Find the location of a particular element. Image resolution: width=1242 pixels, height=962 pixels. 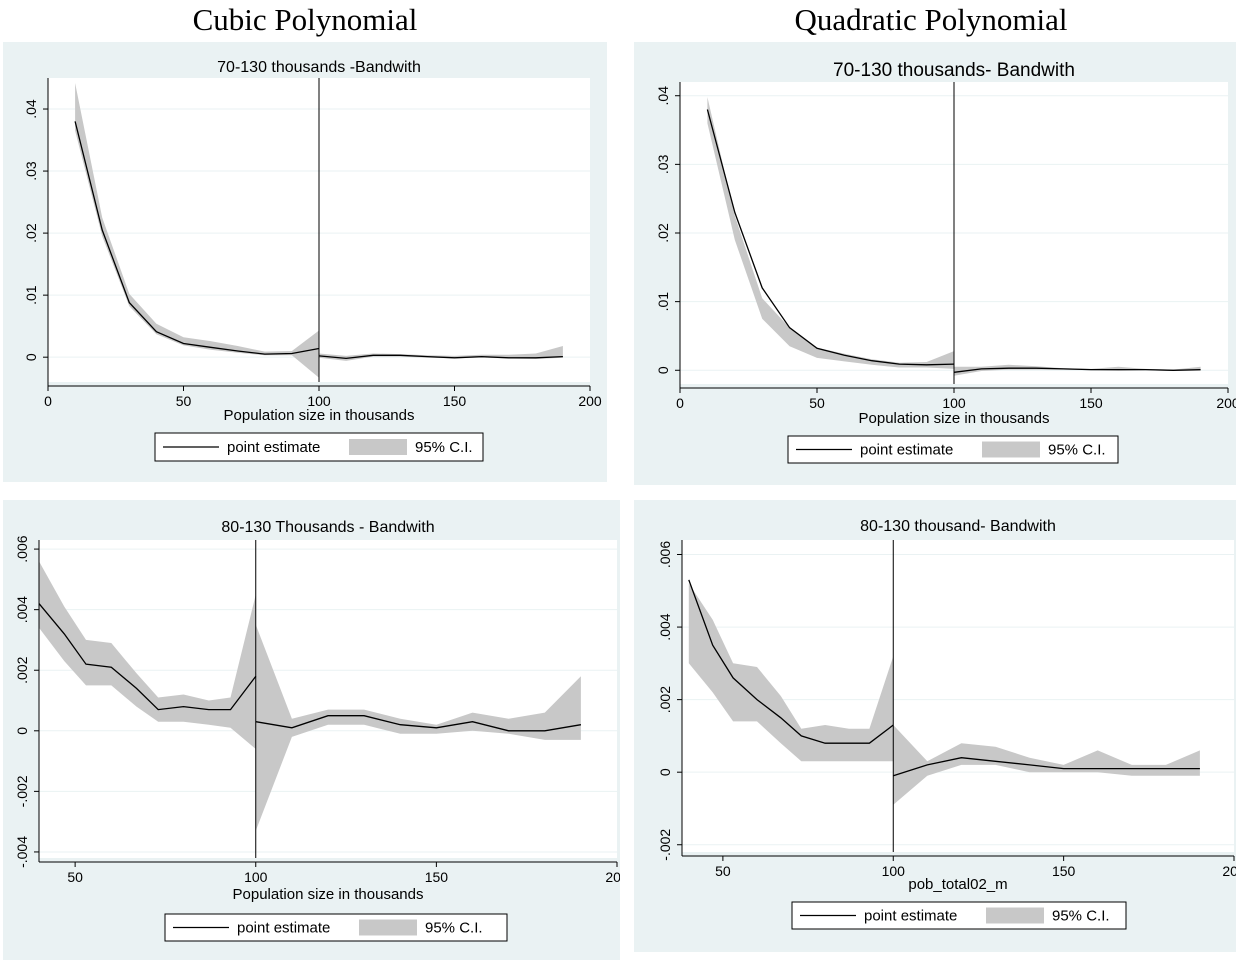

column-title-cubic: Cubic Polynomial is located at coordinates (305, 19).